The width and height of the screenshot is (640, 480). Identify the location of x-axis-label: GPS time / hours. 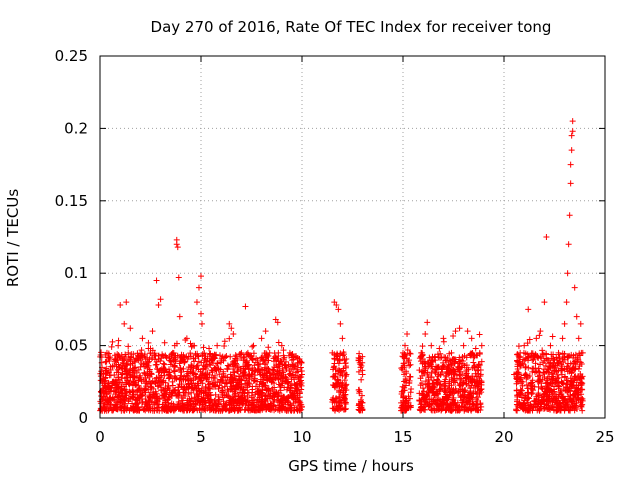
(351, 466).